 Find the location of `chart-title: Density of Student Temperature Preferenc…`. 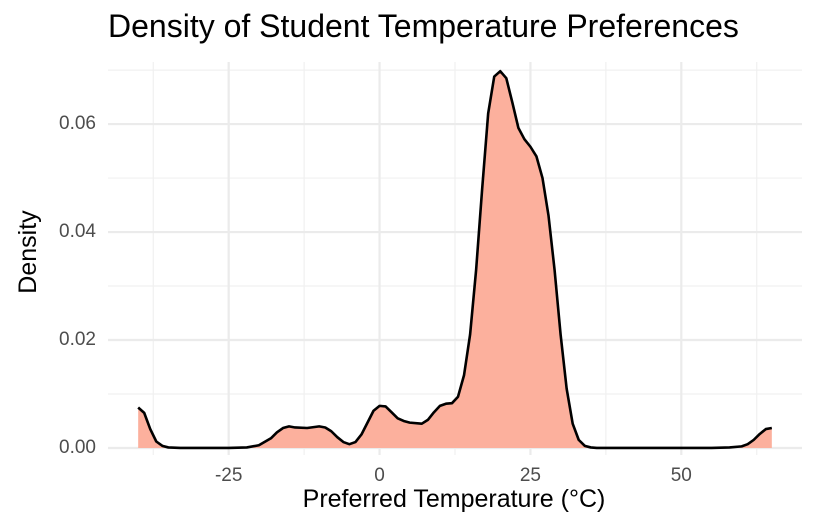

chart-title: Density of Student Temperature Preferenc… is located at coordinates (423, 26).